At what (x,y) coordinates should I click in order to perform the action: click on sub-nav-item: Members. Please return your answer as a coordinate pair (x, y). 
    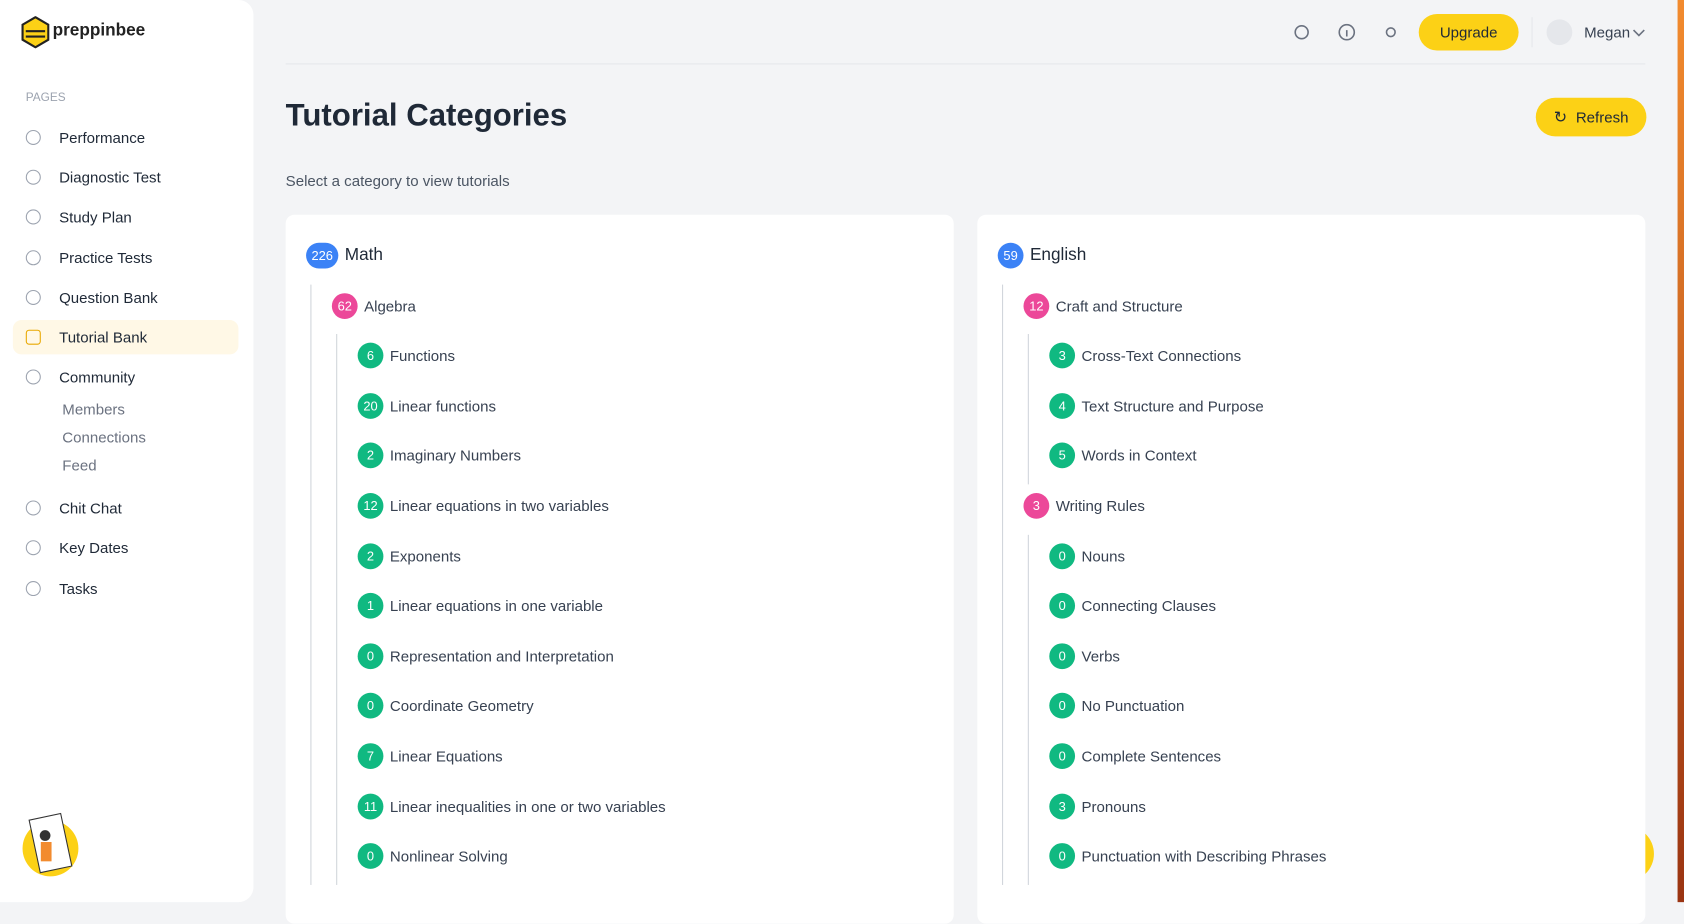
    Looking at the image, I should click on (93, 409).